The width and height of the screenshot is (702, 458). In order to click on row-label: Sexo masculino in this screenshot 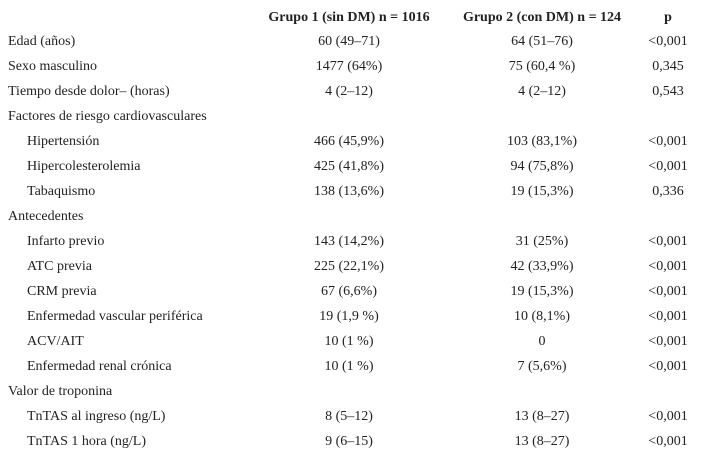, I will do `click(53, 66)`.